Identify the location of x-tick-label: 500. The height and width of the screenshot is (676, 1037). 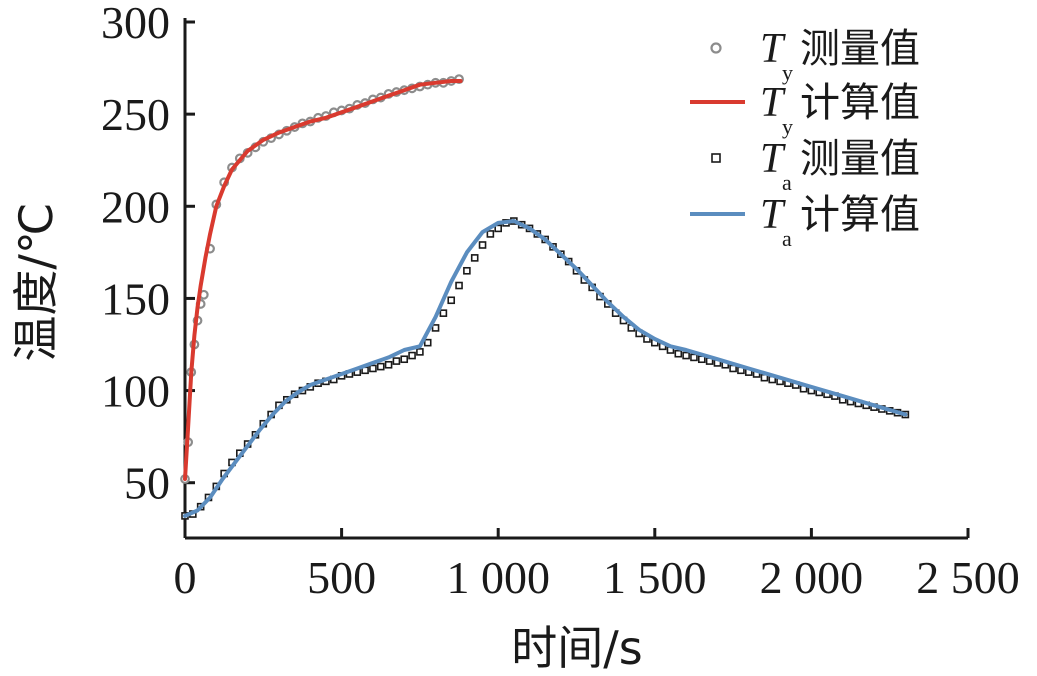
(341, 577).